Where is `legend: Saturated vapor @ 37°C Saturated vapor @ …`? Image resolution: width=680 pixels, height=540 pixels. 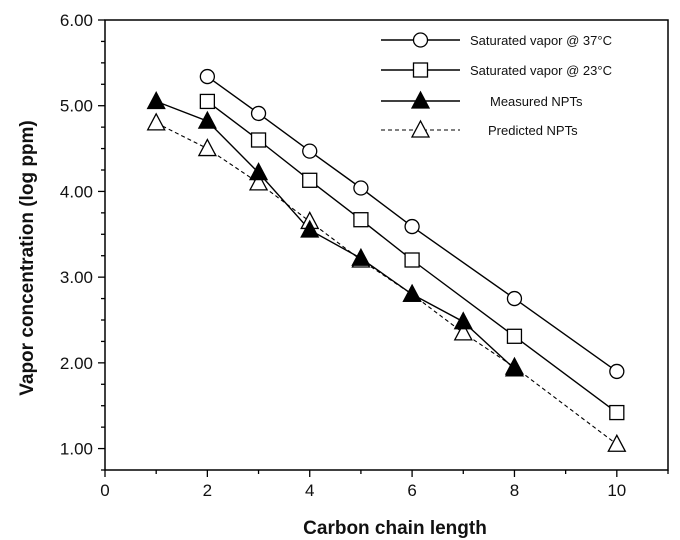
legend: Saturated vapor @ 37°C Saturated vapor @ … is located at coordinates (496, 85).